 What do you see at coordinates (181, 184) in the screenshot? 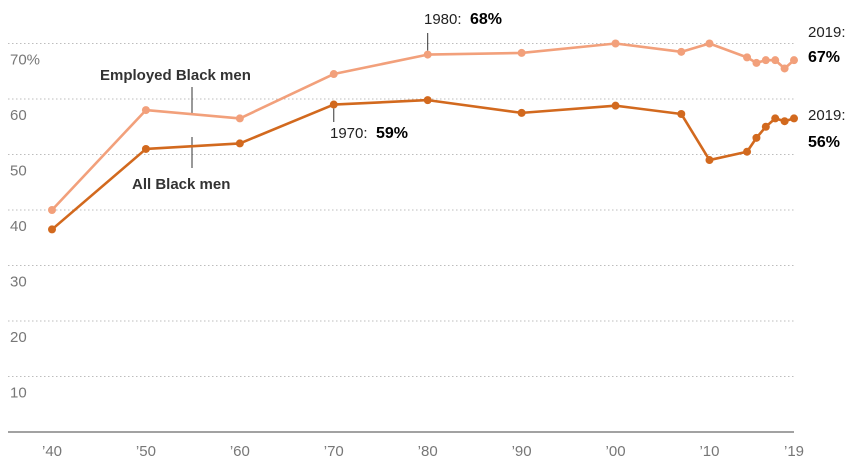
I see `series-label-all: All Black men` at bounding box center [181, 184].